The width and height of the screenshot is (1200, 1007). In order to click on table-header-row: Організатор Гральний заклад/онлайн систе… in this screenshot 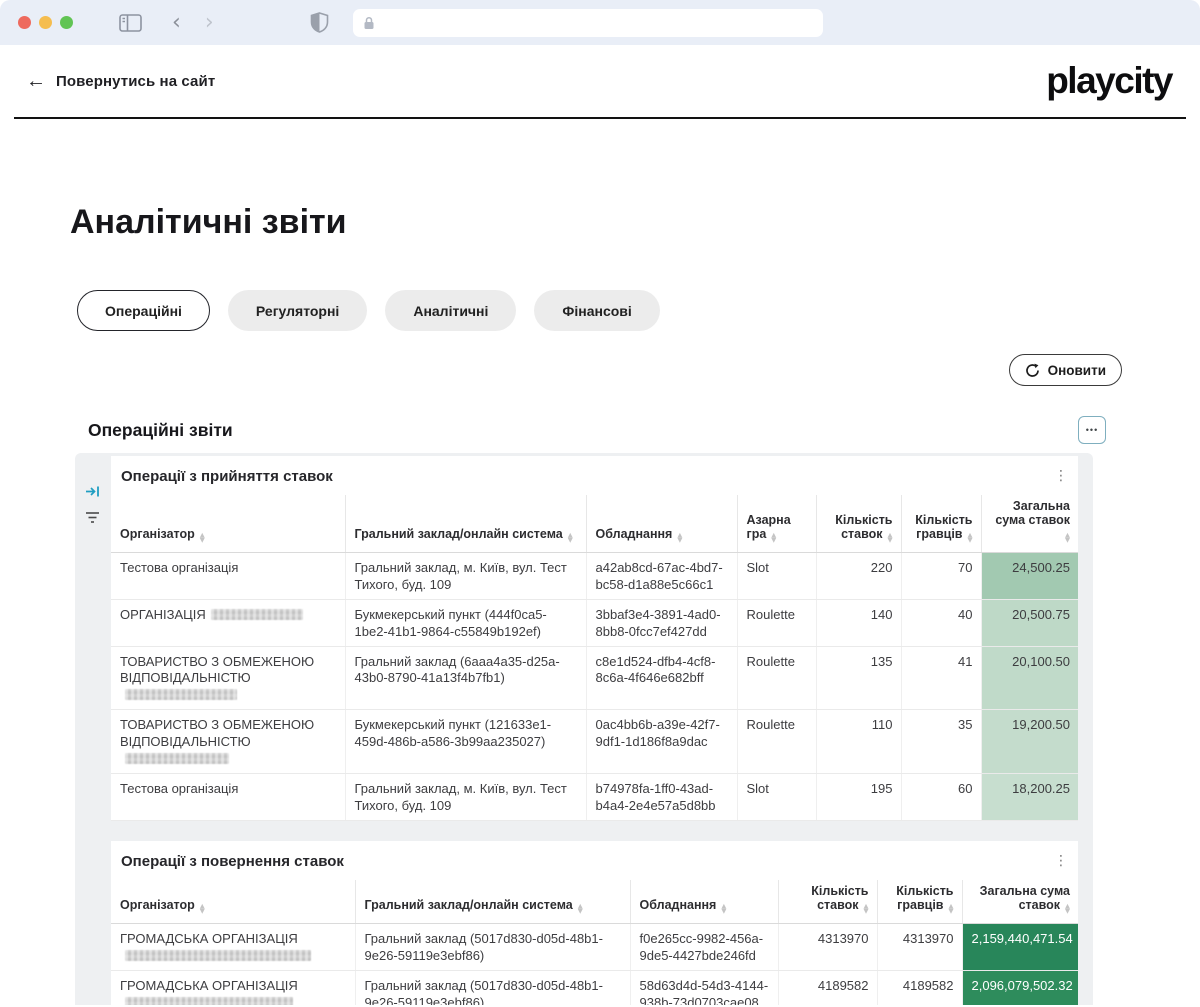, I will do `click(594, 902)`.